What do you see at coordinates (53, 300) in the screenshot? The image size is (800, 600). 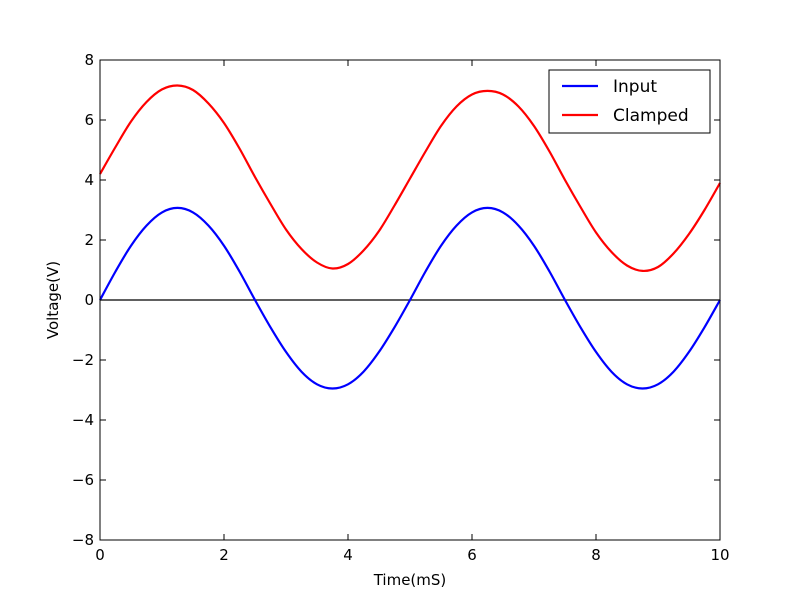 I see `y-axis-label: Voltage(V)` at bounding box center [53, 300].